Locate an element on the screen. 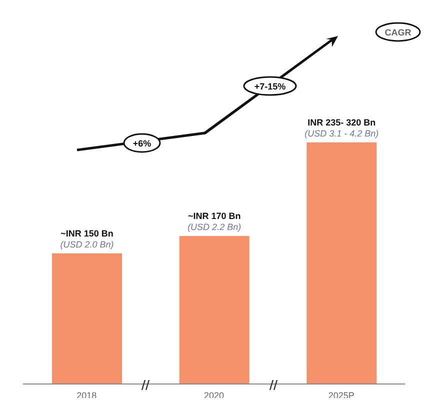 The image size is (433, 403). data-label: INR 235- 320 Bn (USD 3.1 - 4.2 Bn) is located at coordinates (341, 127).